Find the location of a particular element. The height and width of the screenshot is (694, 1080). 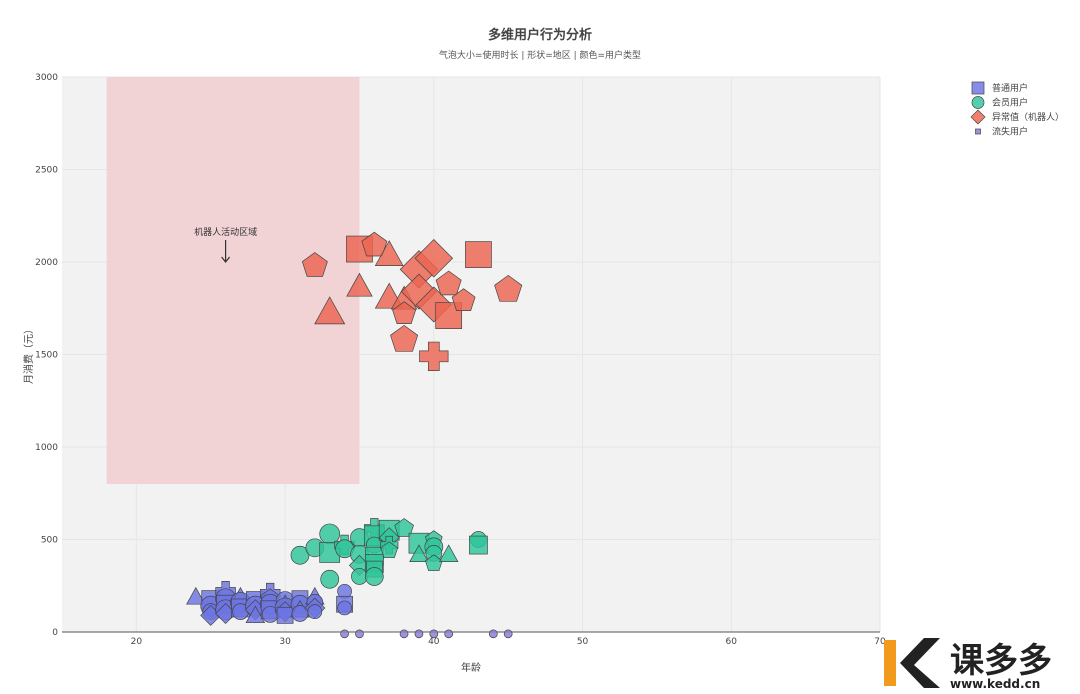

y-tick-label: 1500 is located at coordinates (46, 356).